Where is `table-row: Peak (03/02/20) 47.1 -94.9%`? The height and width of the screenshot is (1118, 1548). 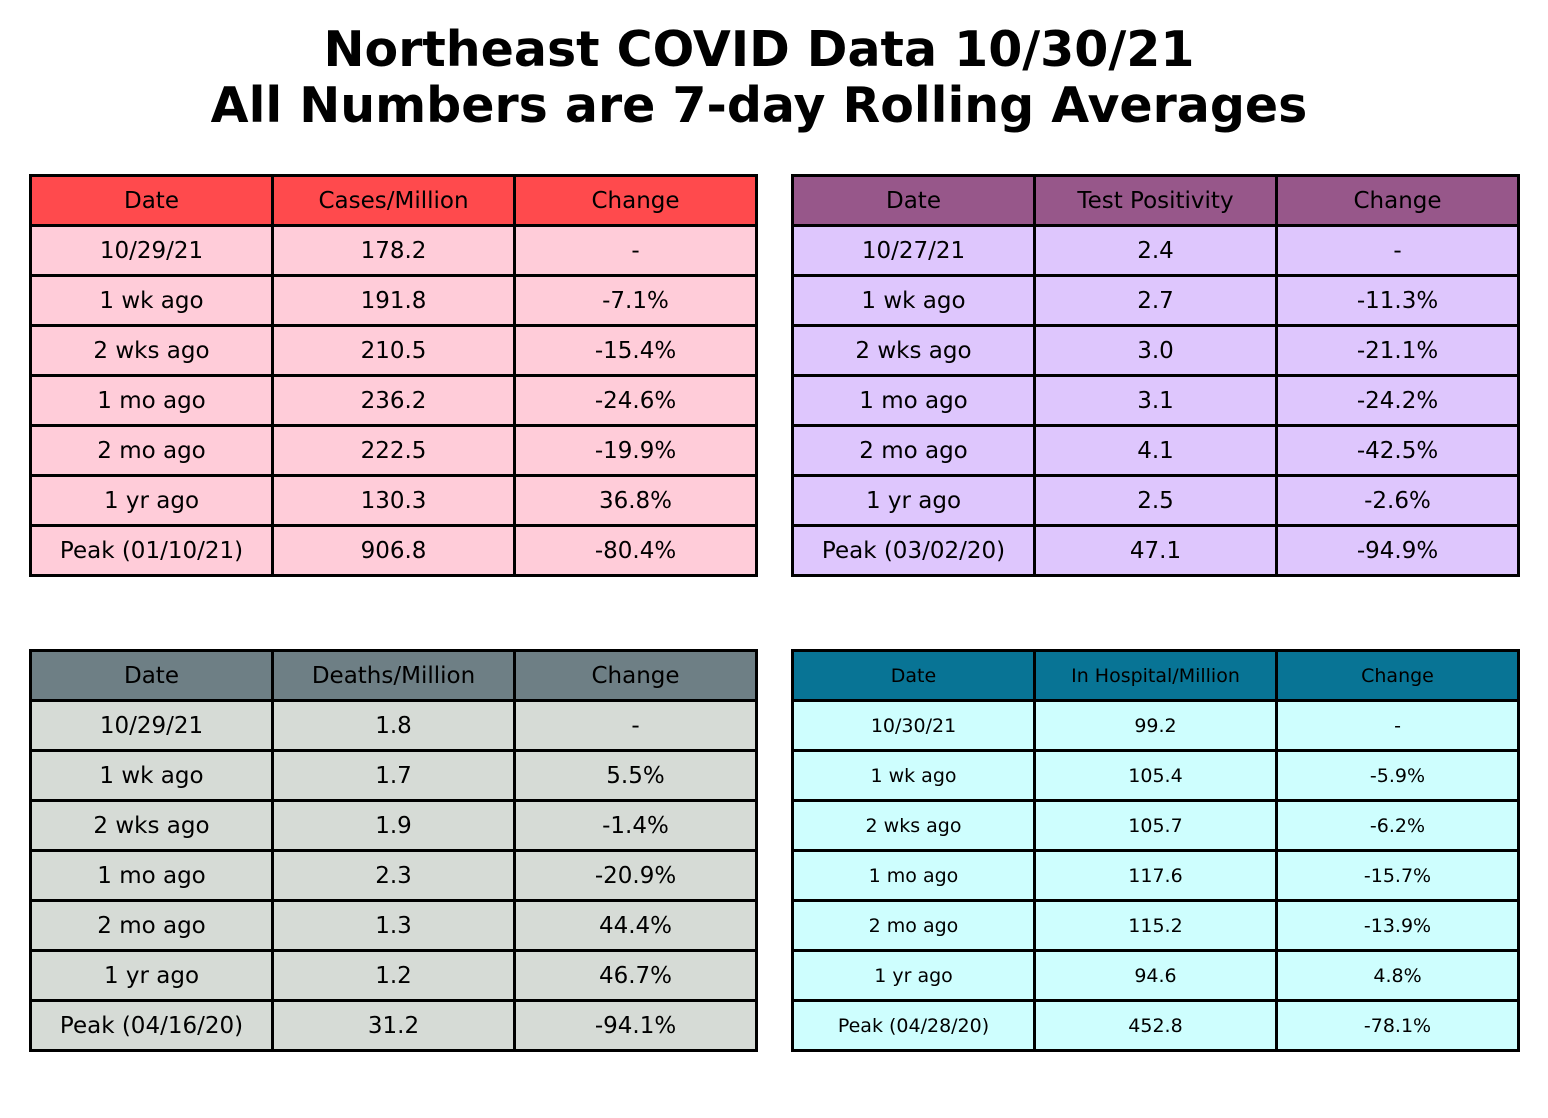
table-row: Peak (03/02/20) 47.1 -94.9% is located at coordinates (1155, 550).